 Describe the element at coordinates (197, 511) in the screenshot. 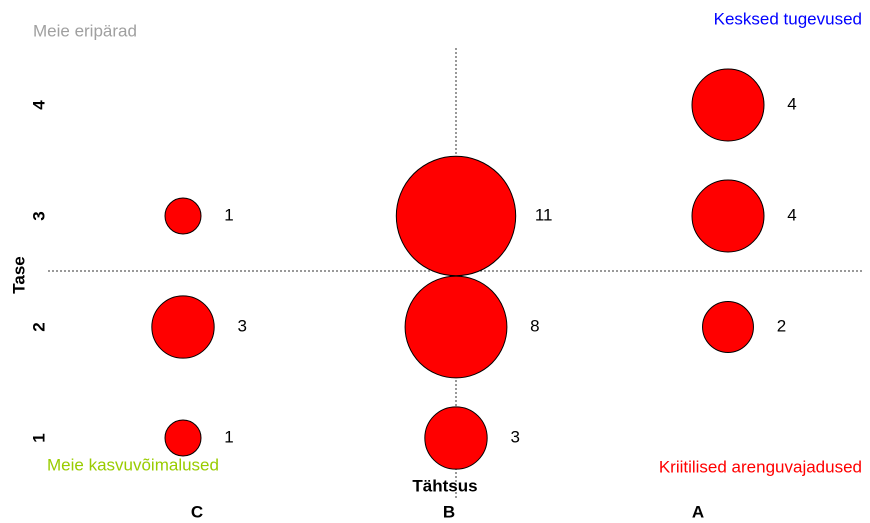

I see `x-tick-label: C` at that location.